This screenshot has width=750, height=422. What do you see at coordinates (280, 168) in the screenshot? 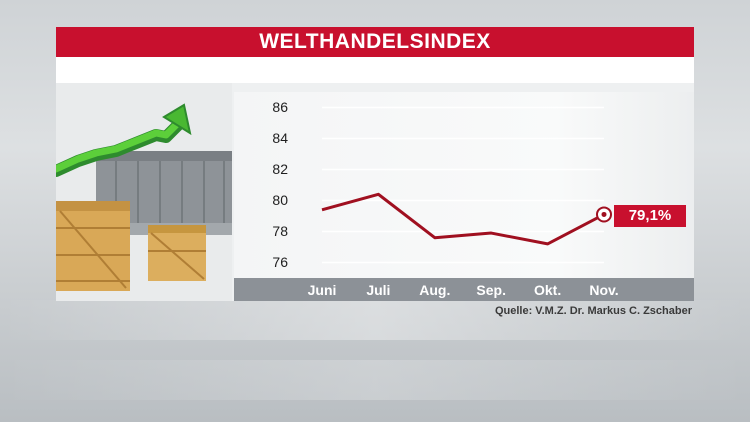
I see `y-tick-label: 82` at bounding box center [280, 168].